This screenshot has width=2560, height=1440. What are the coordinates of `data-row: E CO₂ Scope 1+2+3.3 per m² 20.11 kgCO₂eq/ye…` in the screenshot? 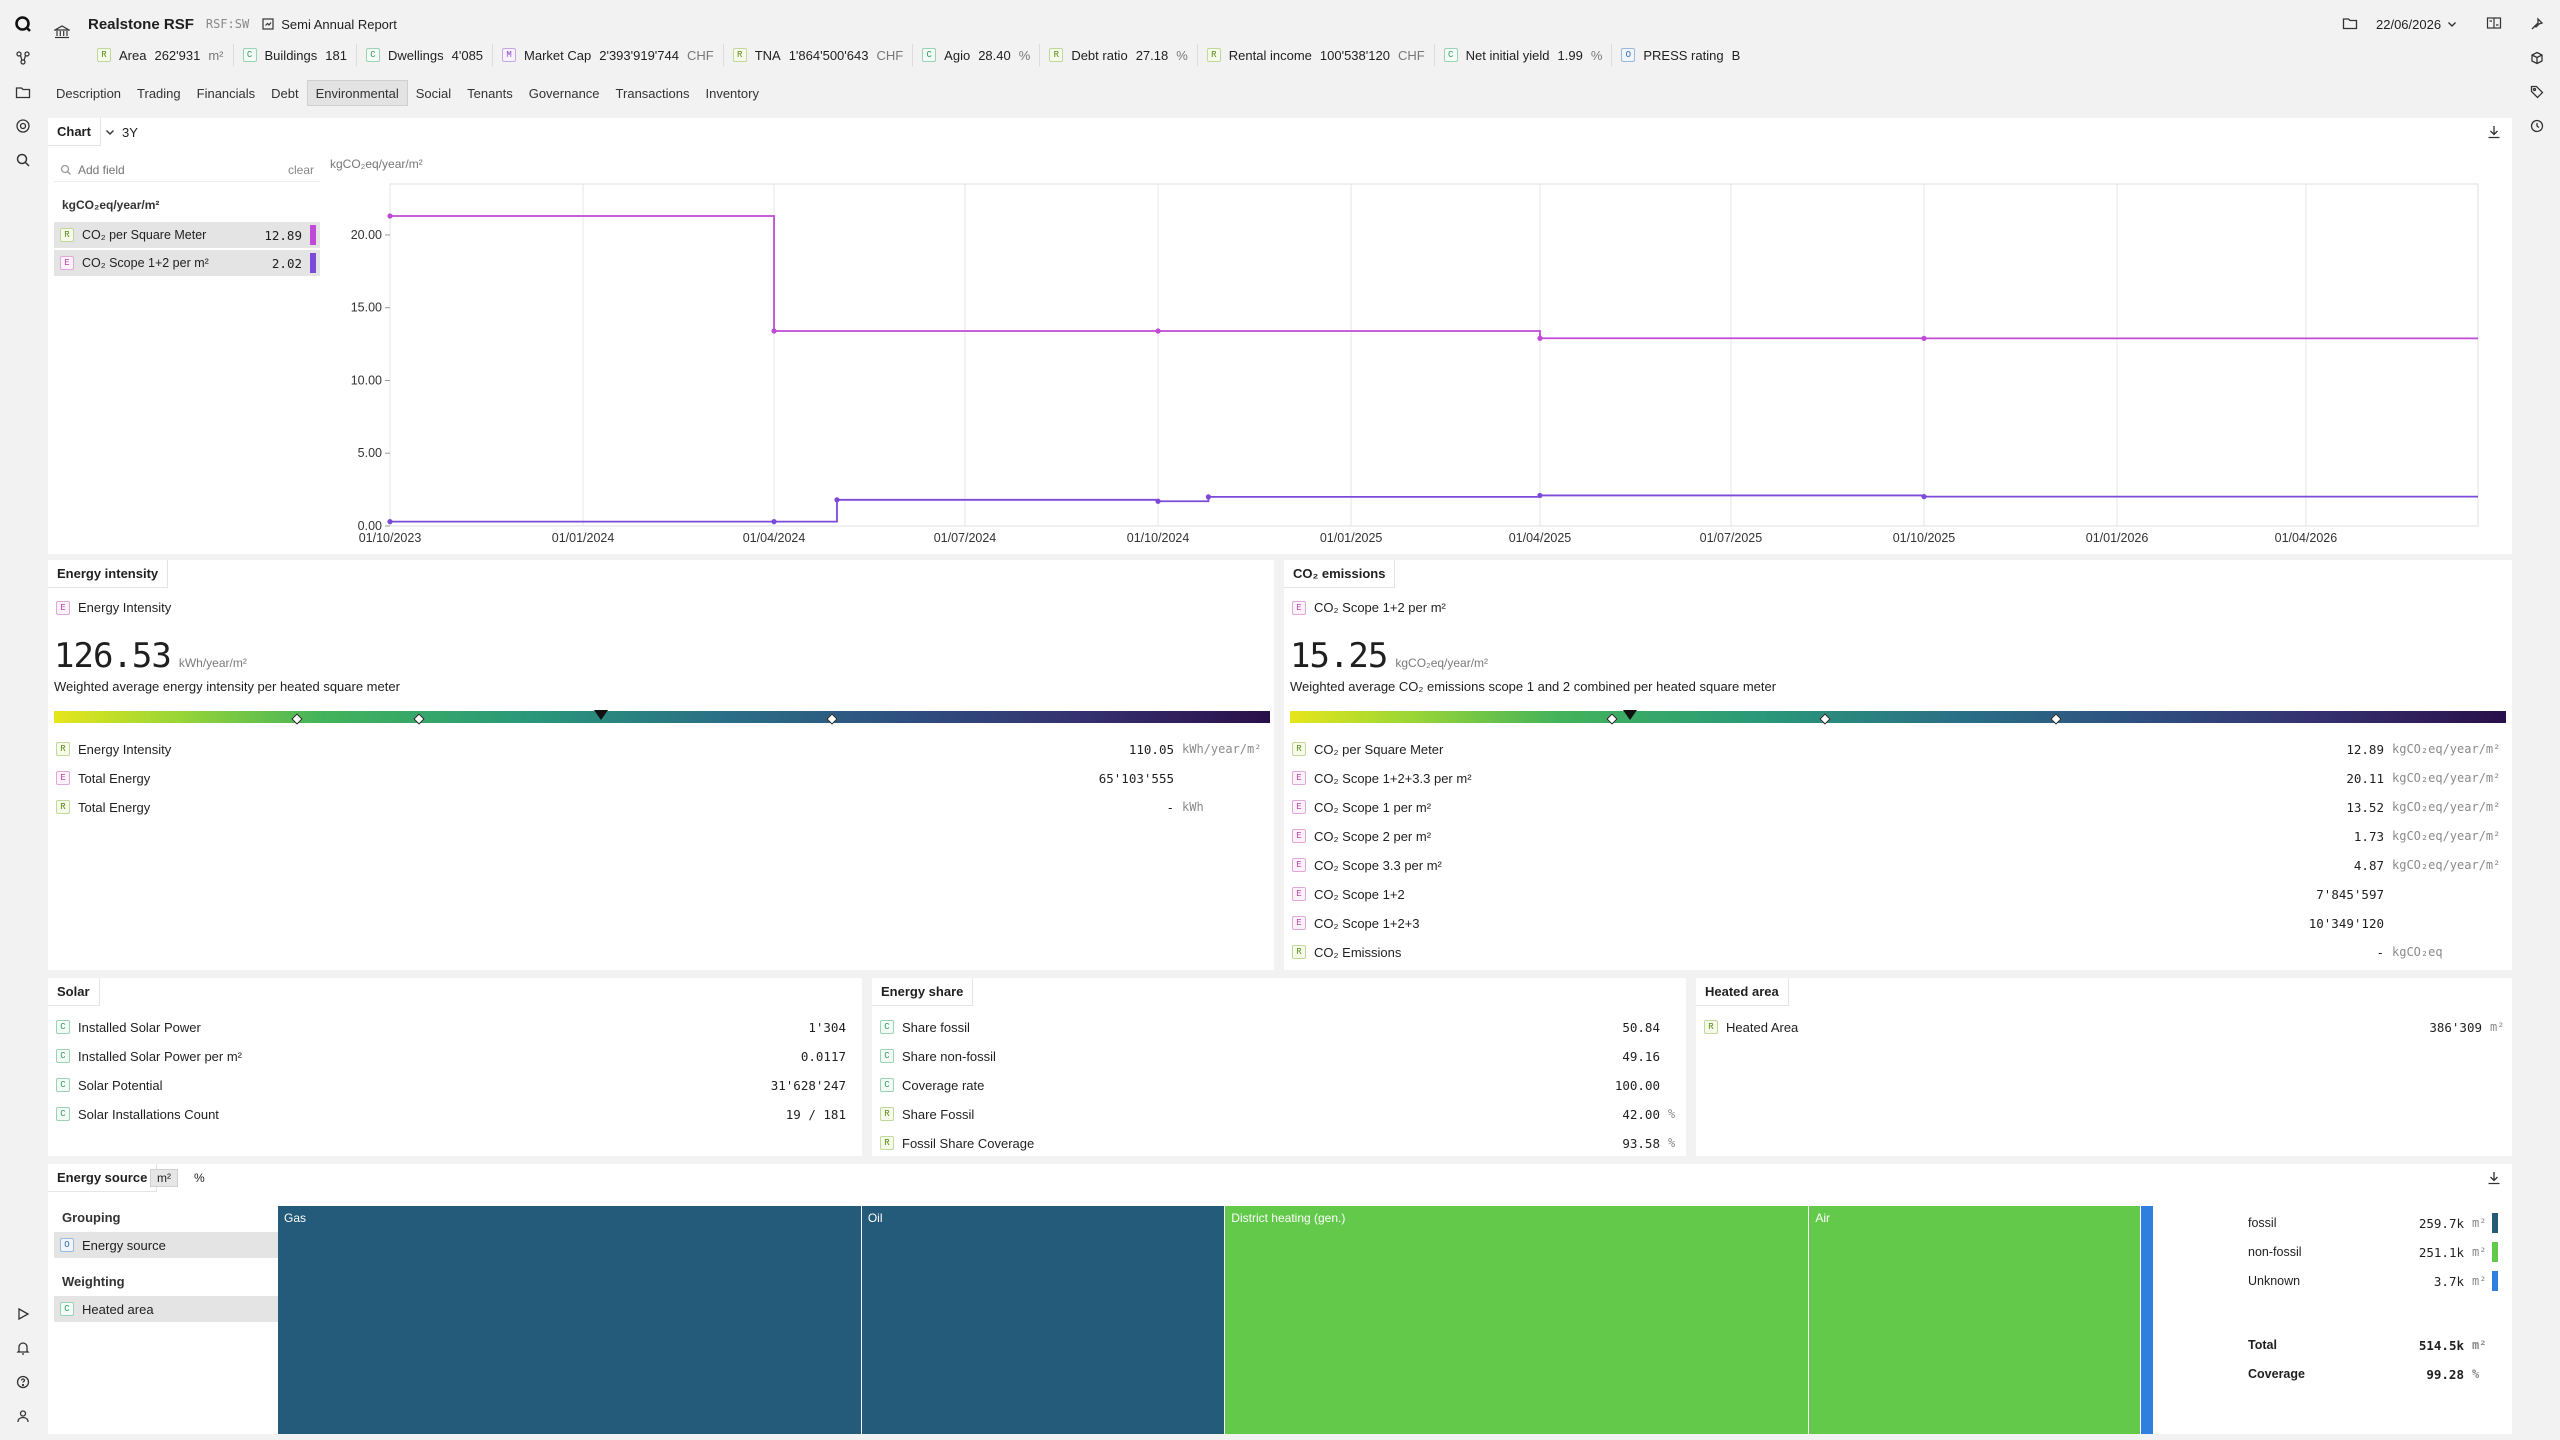 It's located at (1898, 778).